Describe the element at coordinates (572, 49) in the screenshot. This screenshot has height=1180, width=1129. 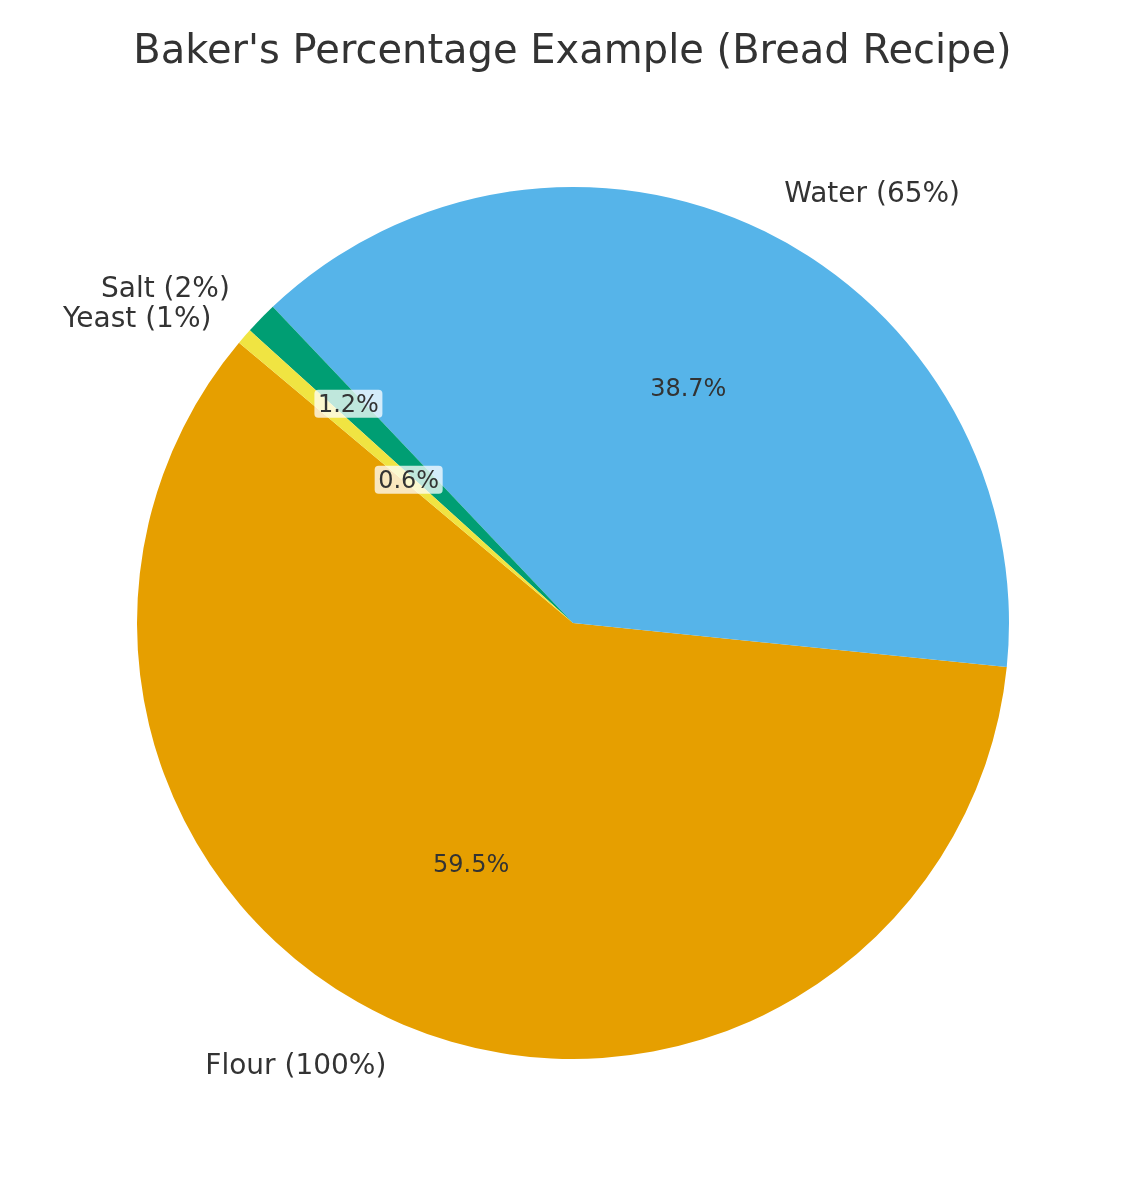
I see `chart-title: Baker's Percentage Example (Bread Recipe)` at that location.